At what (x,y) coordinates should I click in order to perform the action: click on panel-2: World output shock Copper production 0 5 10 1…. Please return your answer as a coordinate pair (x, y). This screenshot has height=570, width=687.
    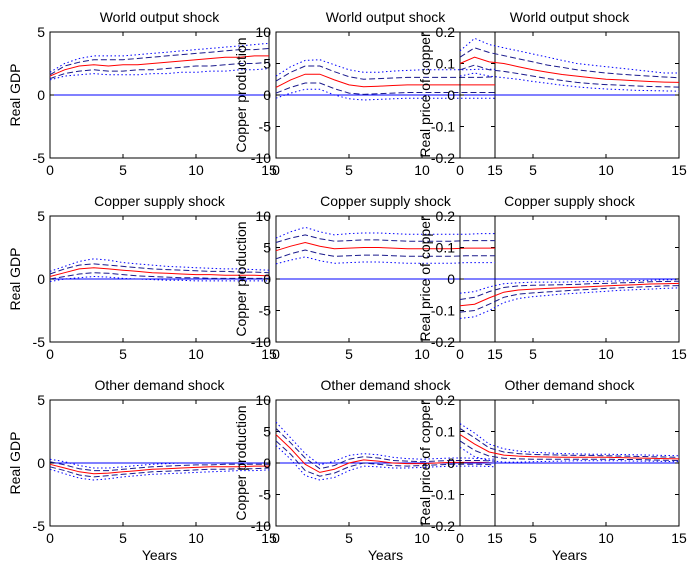
    Looking at the image, I should click on (368, 93).